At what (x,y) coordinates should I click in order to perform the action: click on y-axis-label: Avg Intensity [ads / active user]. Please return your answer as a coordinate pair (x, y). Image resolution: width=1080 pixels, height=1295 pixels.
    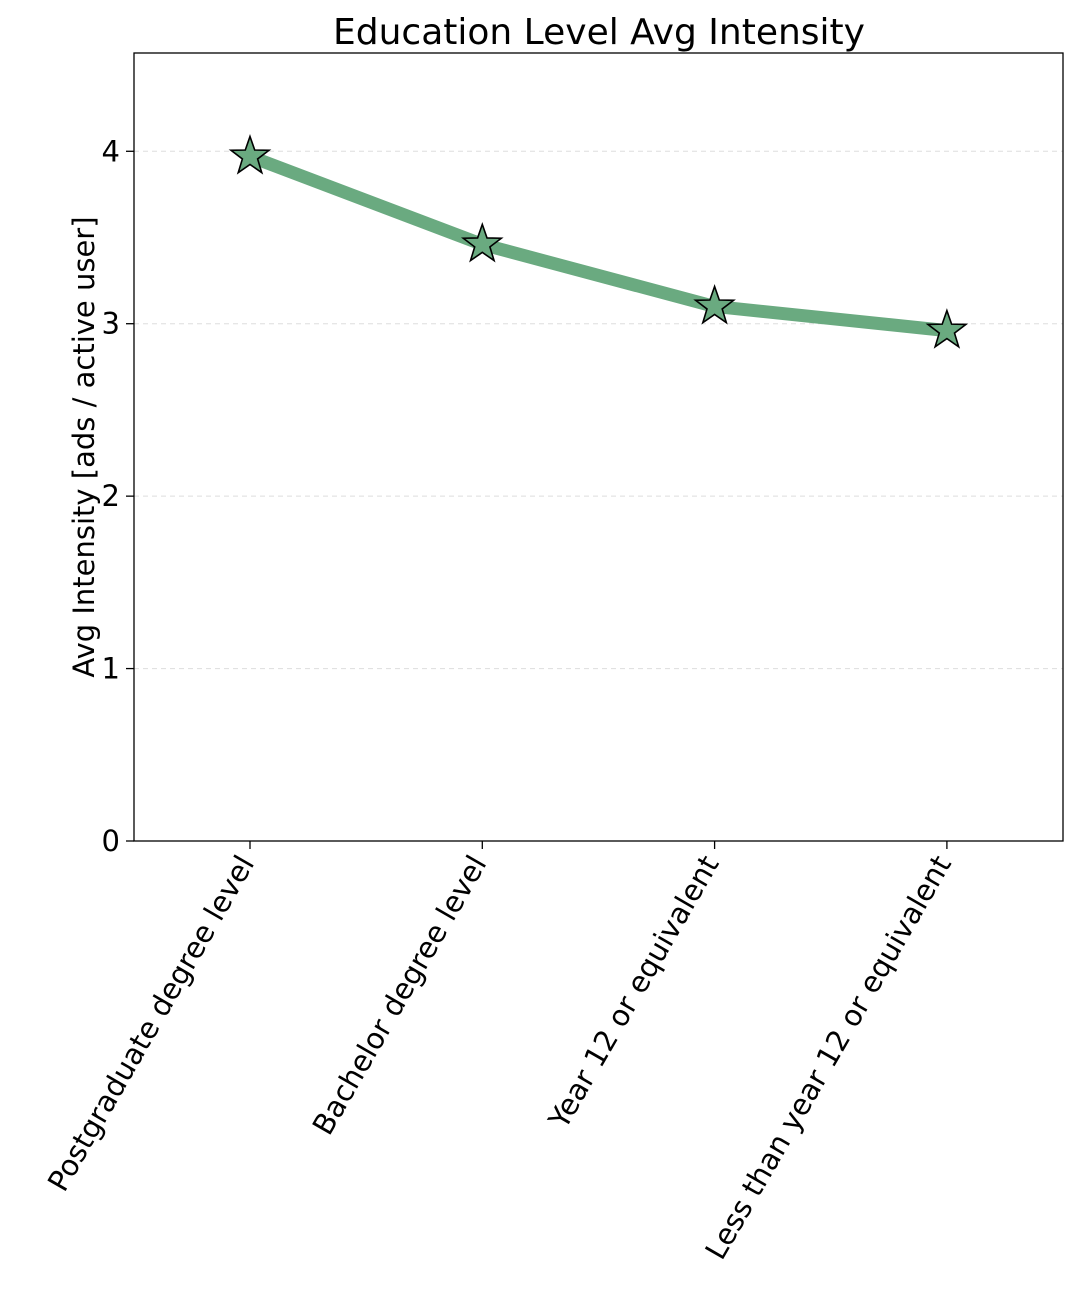
    Looking at the image, I should click on (84, 446).